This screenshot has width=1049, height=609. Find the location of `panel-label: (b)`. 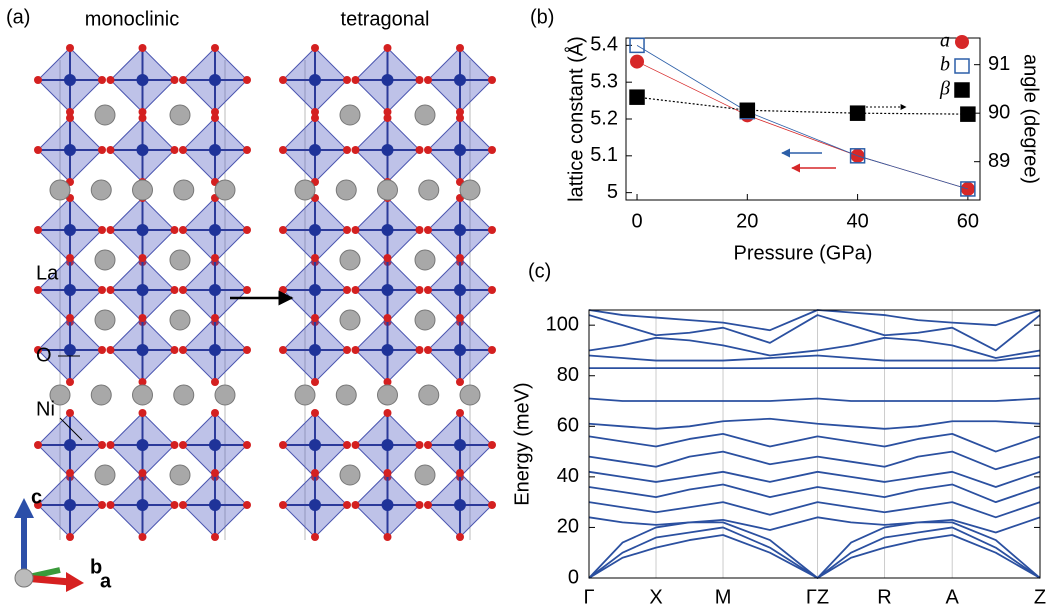

panel-label: (b) is located at coordinates (542, 17).